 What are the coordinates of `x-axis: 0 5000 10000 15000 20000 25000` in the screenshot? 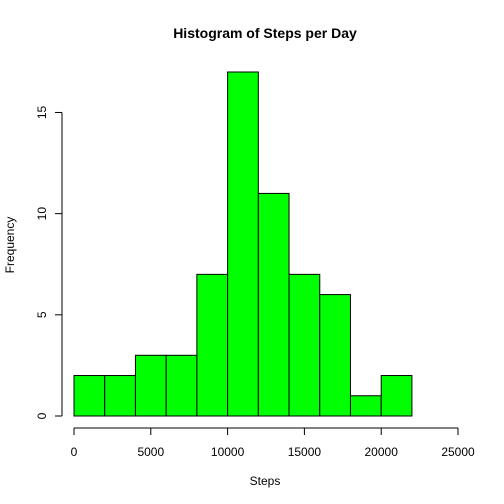 It's located at (273, 443).